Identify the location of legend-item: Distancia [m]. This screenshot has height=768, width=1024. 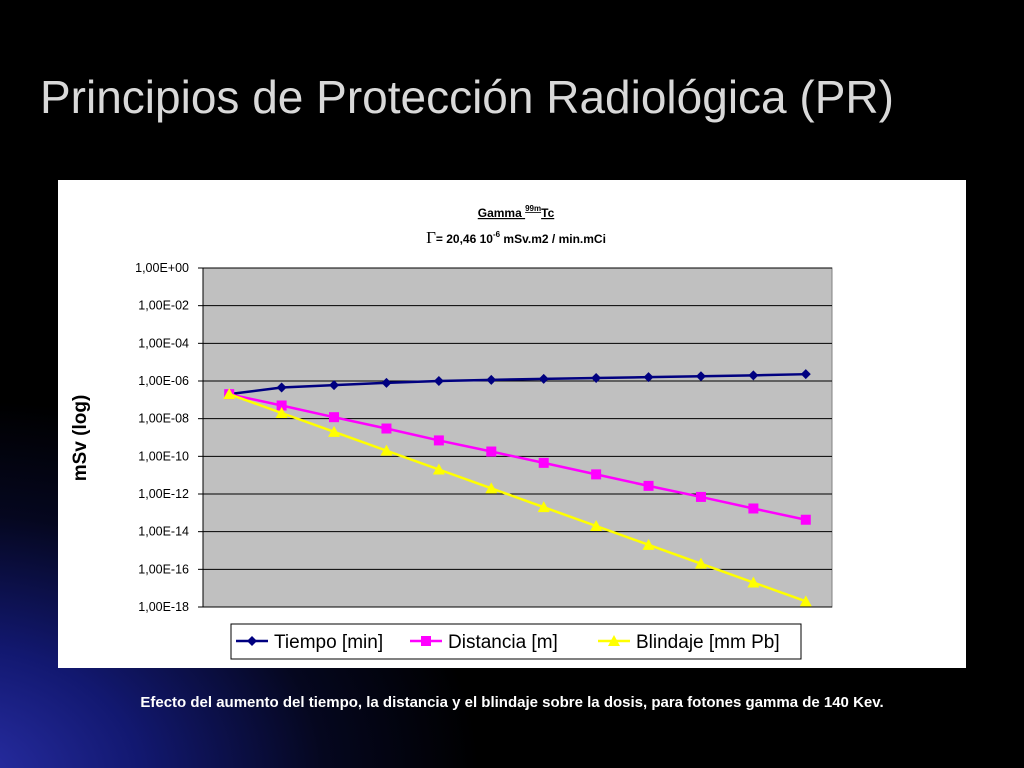
(484, 642).